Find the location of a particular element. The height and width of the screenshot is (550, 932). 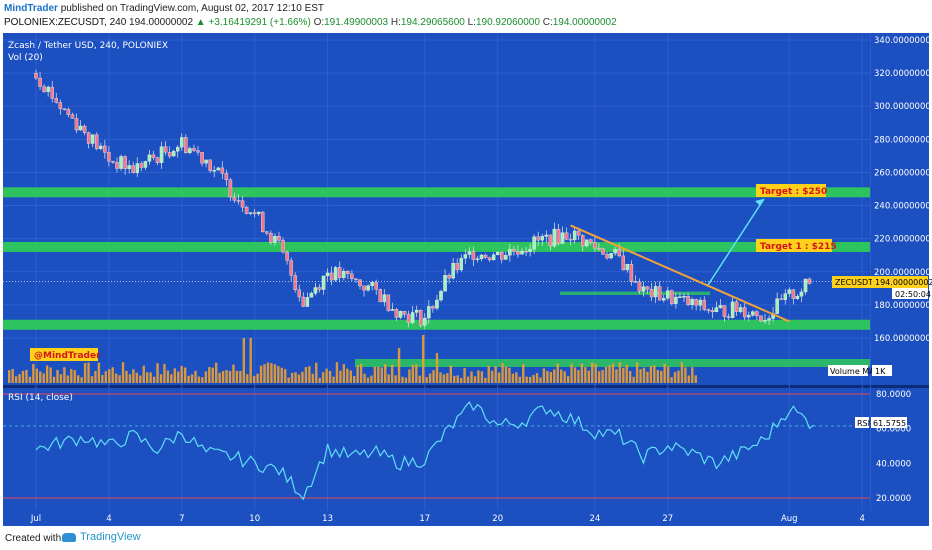

tradingview-brand: TradingView is located at coordinates (101, 537).